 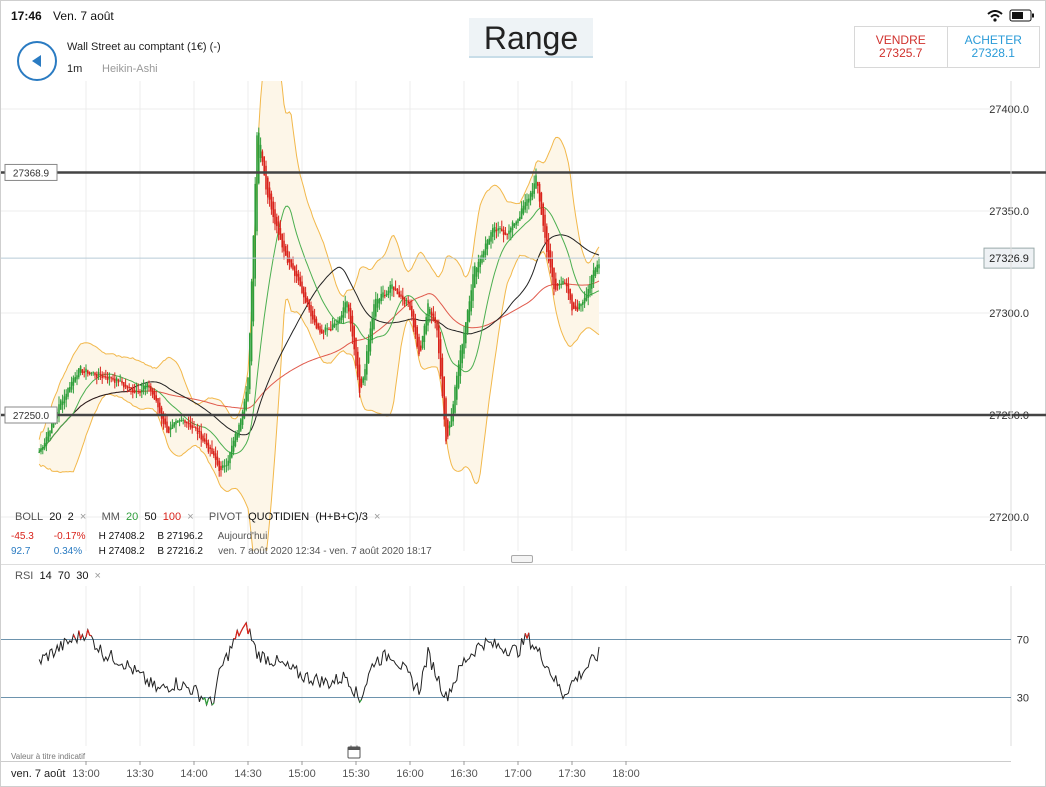 What do you see at coordinates (86, 774) in the screenshot?
I see `time-tick-label: 13:00` at bounding box center [86, 774].